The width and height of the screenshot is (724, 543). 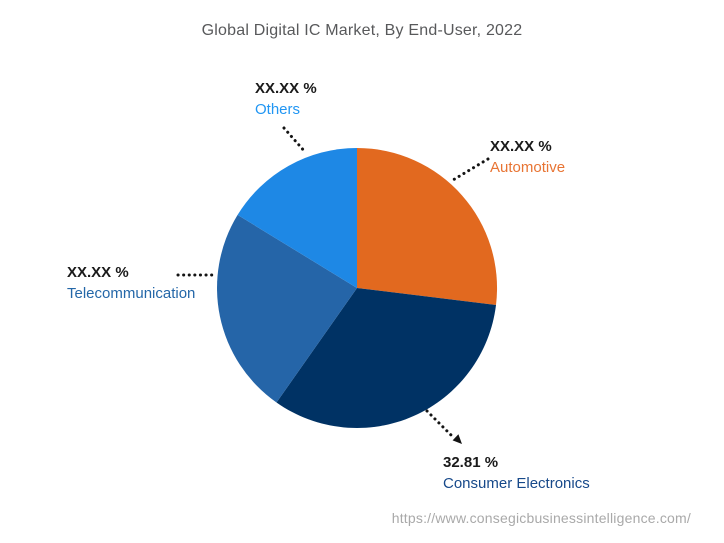 I want to click on pie-slice-others, so click(x=297, y=218).